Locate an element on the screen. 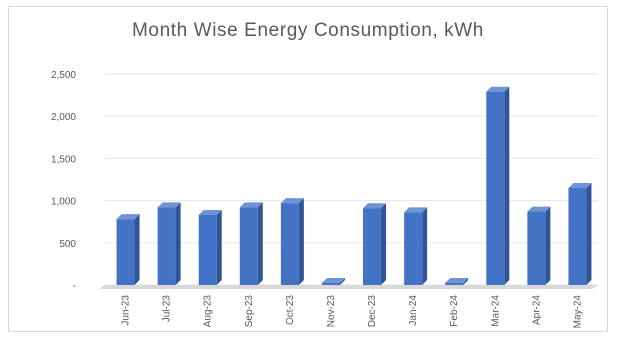  y-tick-label: - is located at coordinates (74, 286).